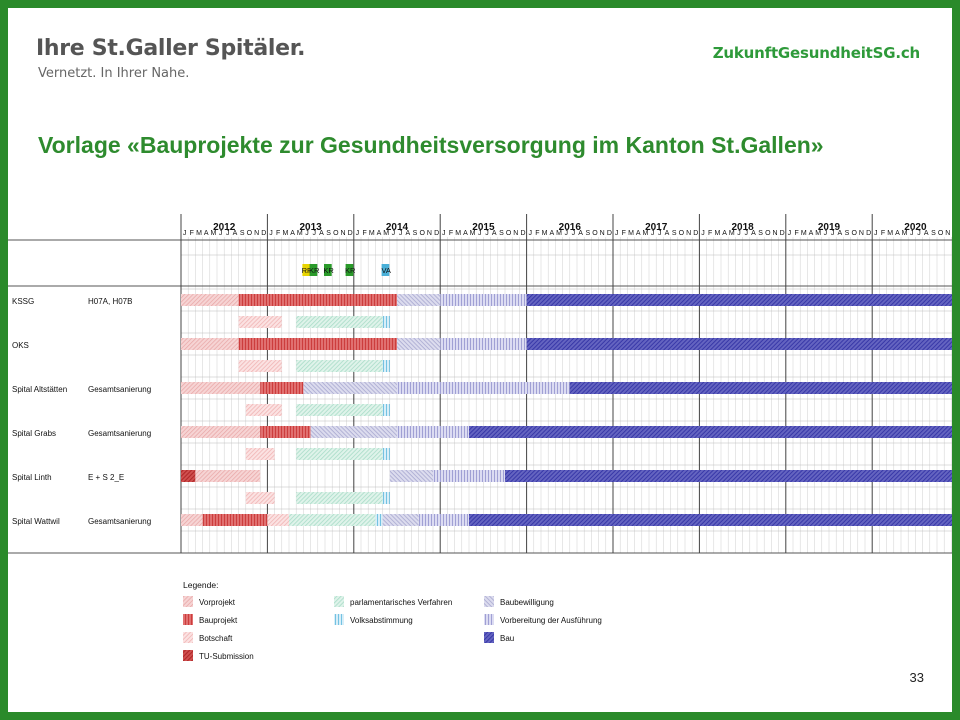 Image resolution: width=960 pixels, height=720 pixels. What do you see at coordinates (816, 53) in the screenshot?
I see `website-label: ZukunftGesundheitSG.ch` at bounding box center [816, 53].